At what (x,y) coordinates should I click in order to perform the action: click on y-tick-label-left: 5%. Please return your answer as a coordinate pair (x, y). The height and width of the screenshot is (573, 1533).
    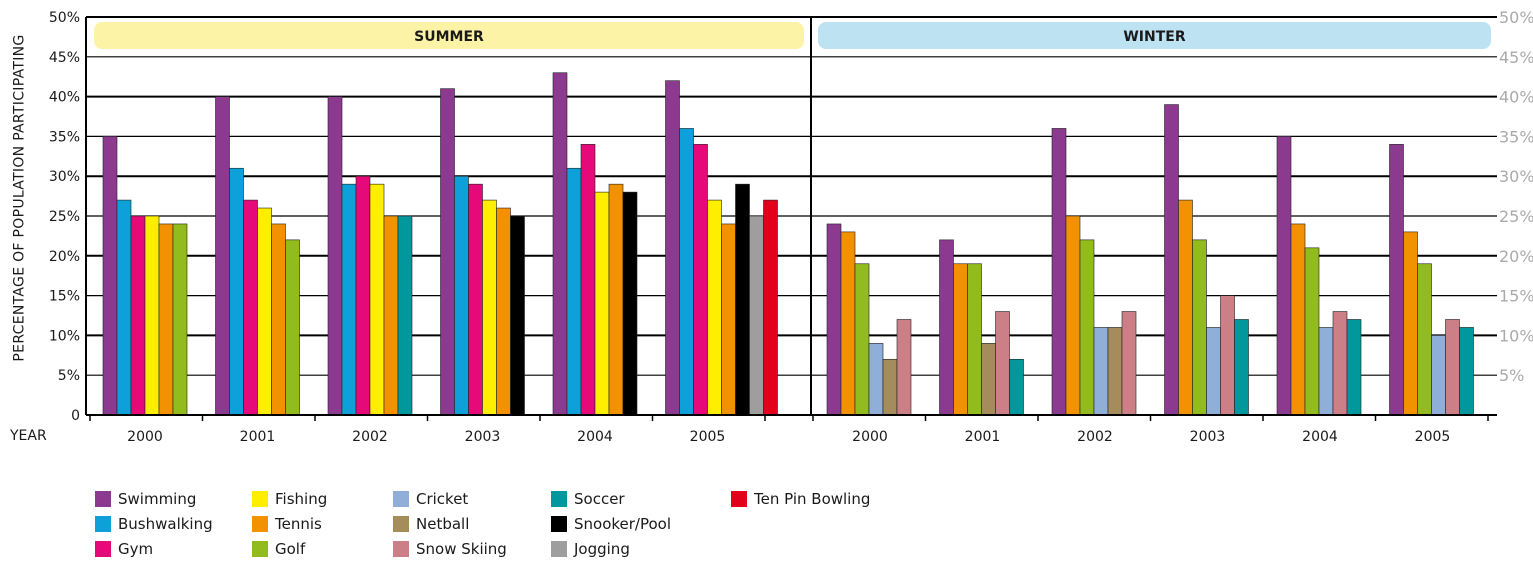
    Looking at the image, I should click on (69, 376).